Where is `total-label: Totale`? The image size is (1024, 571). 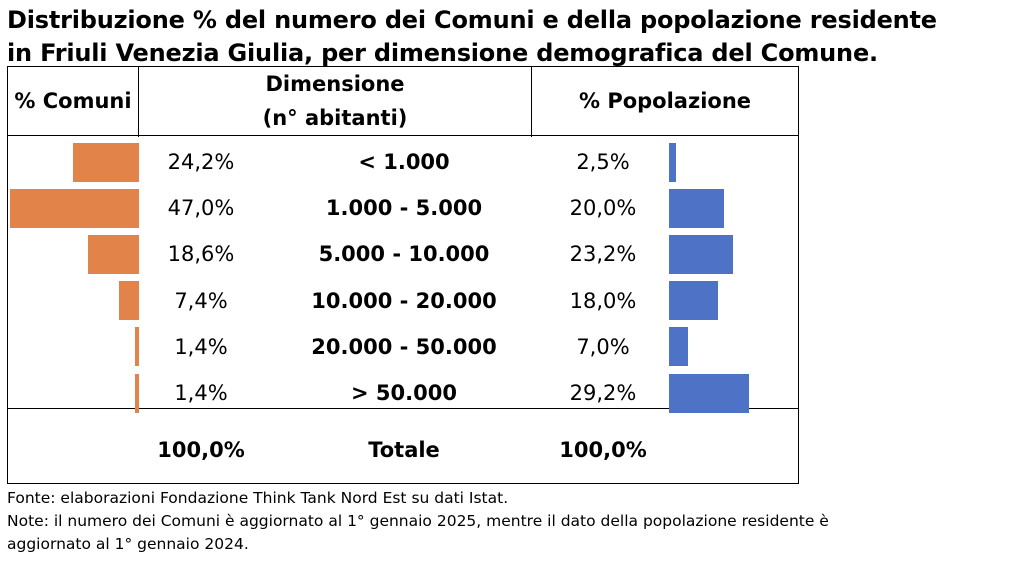
total-label: Totale is located at coordinates (404, 450).